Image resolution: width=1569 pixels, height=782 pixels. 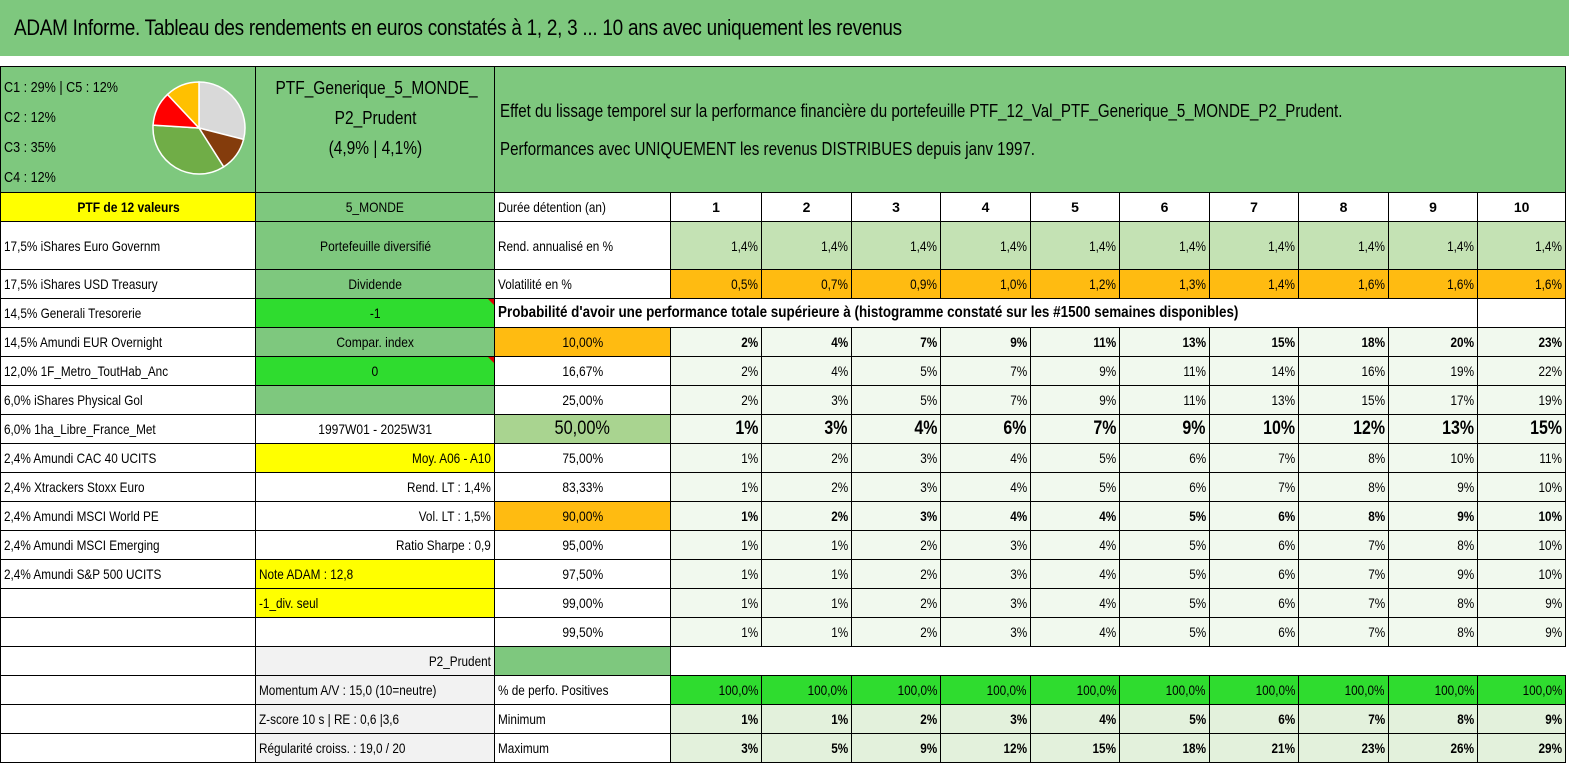 What do you see at coordinates (582, 574) in the screenshot?
I see `threshold-value: 97,50%` at bounding box center [582, 574].